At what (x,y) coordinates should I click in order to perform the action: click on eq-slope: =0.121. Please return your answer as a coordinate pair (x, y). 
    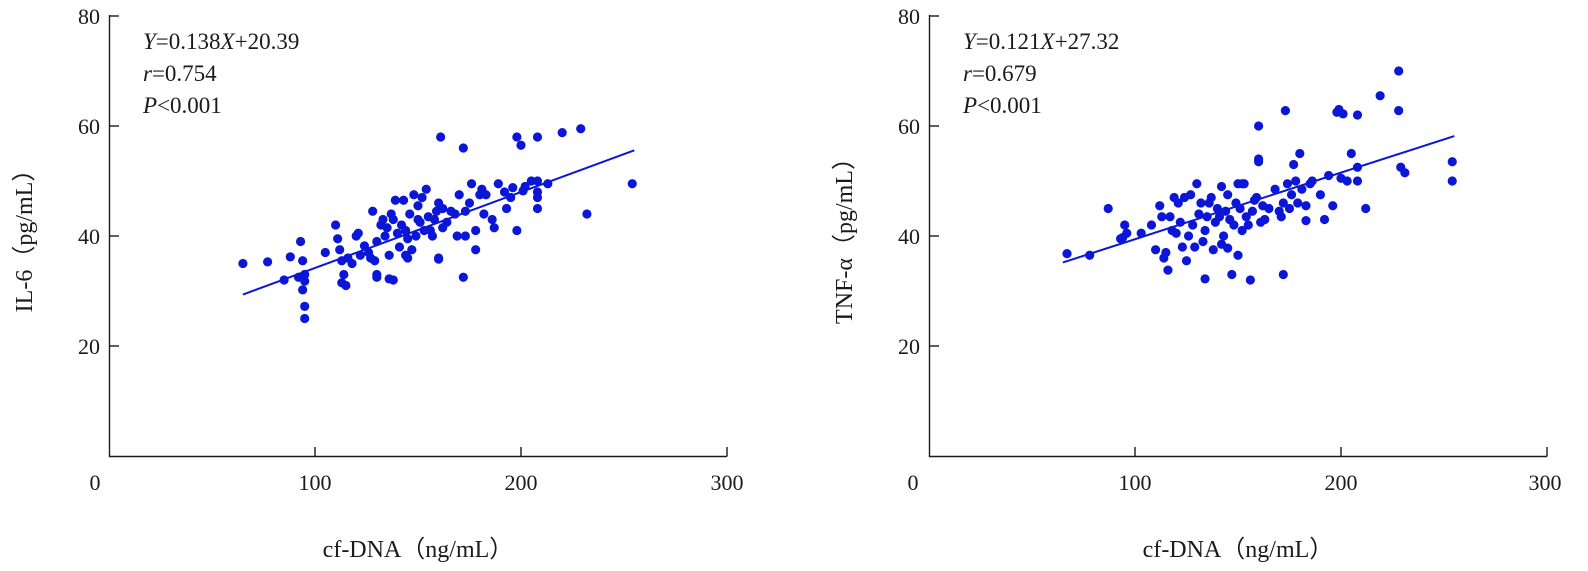
    Looking at the image, I should click on (1008, 41).